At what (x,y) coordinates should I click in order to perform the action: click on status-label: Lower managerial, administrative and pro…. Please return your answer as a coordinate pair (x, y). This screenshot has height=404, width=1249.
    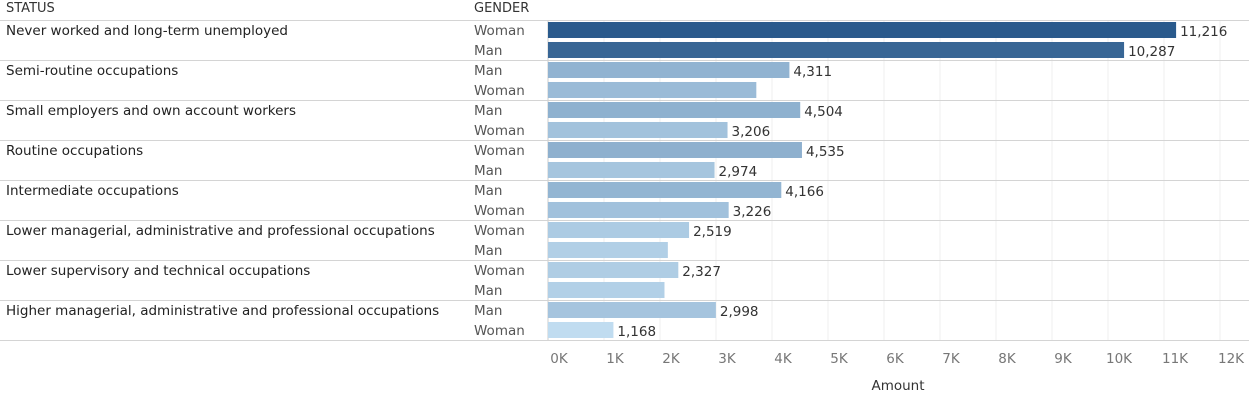
    Looking at the image, I should click on (220, 231).